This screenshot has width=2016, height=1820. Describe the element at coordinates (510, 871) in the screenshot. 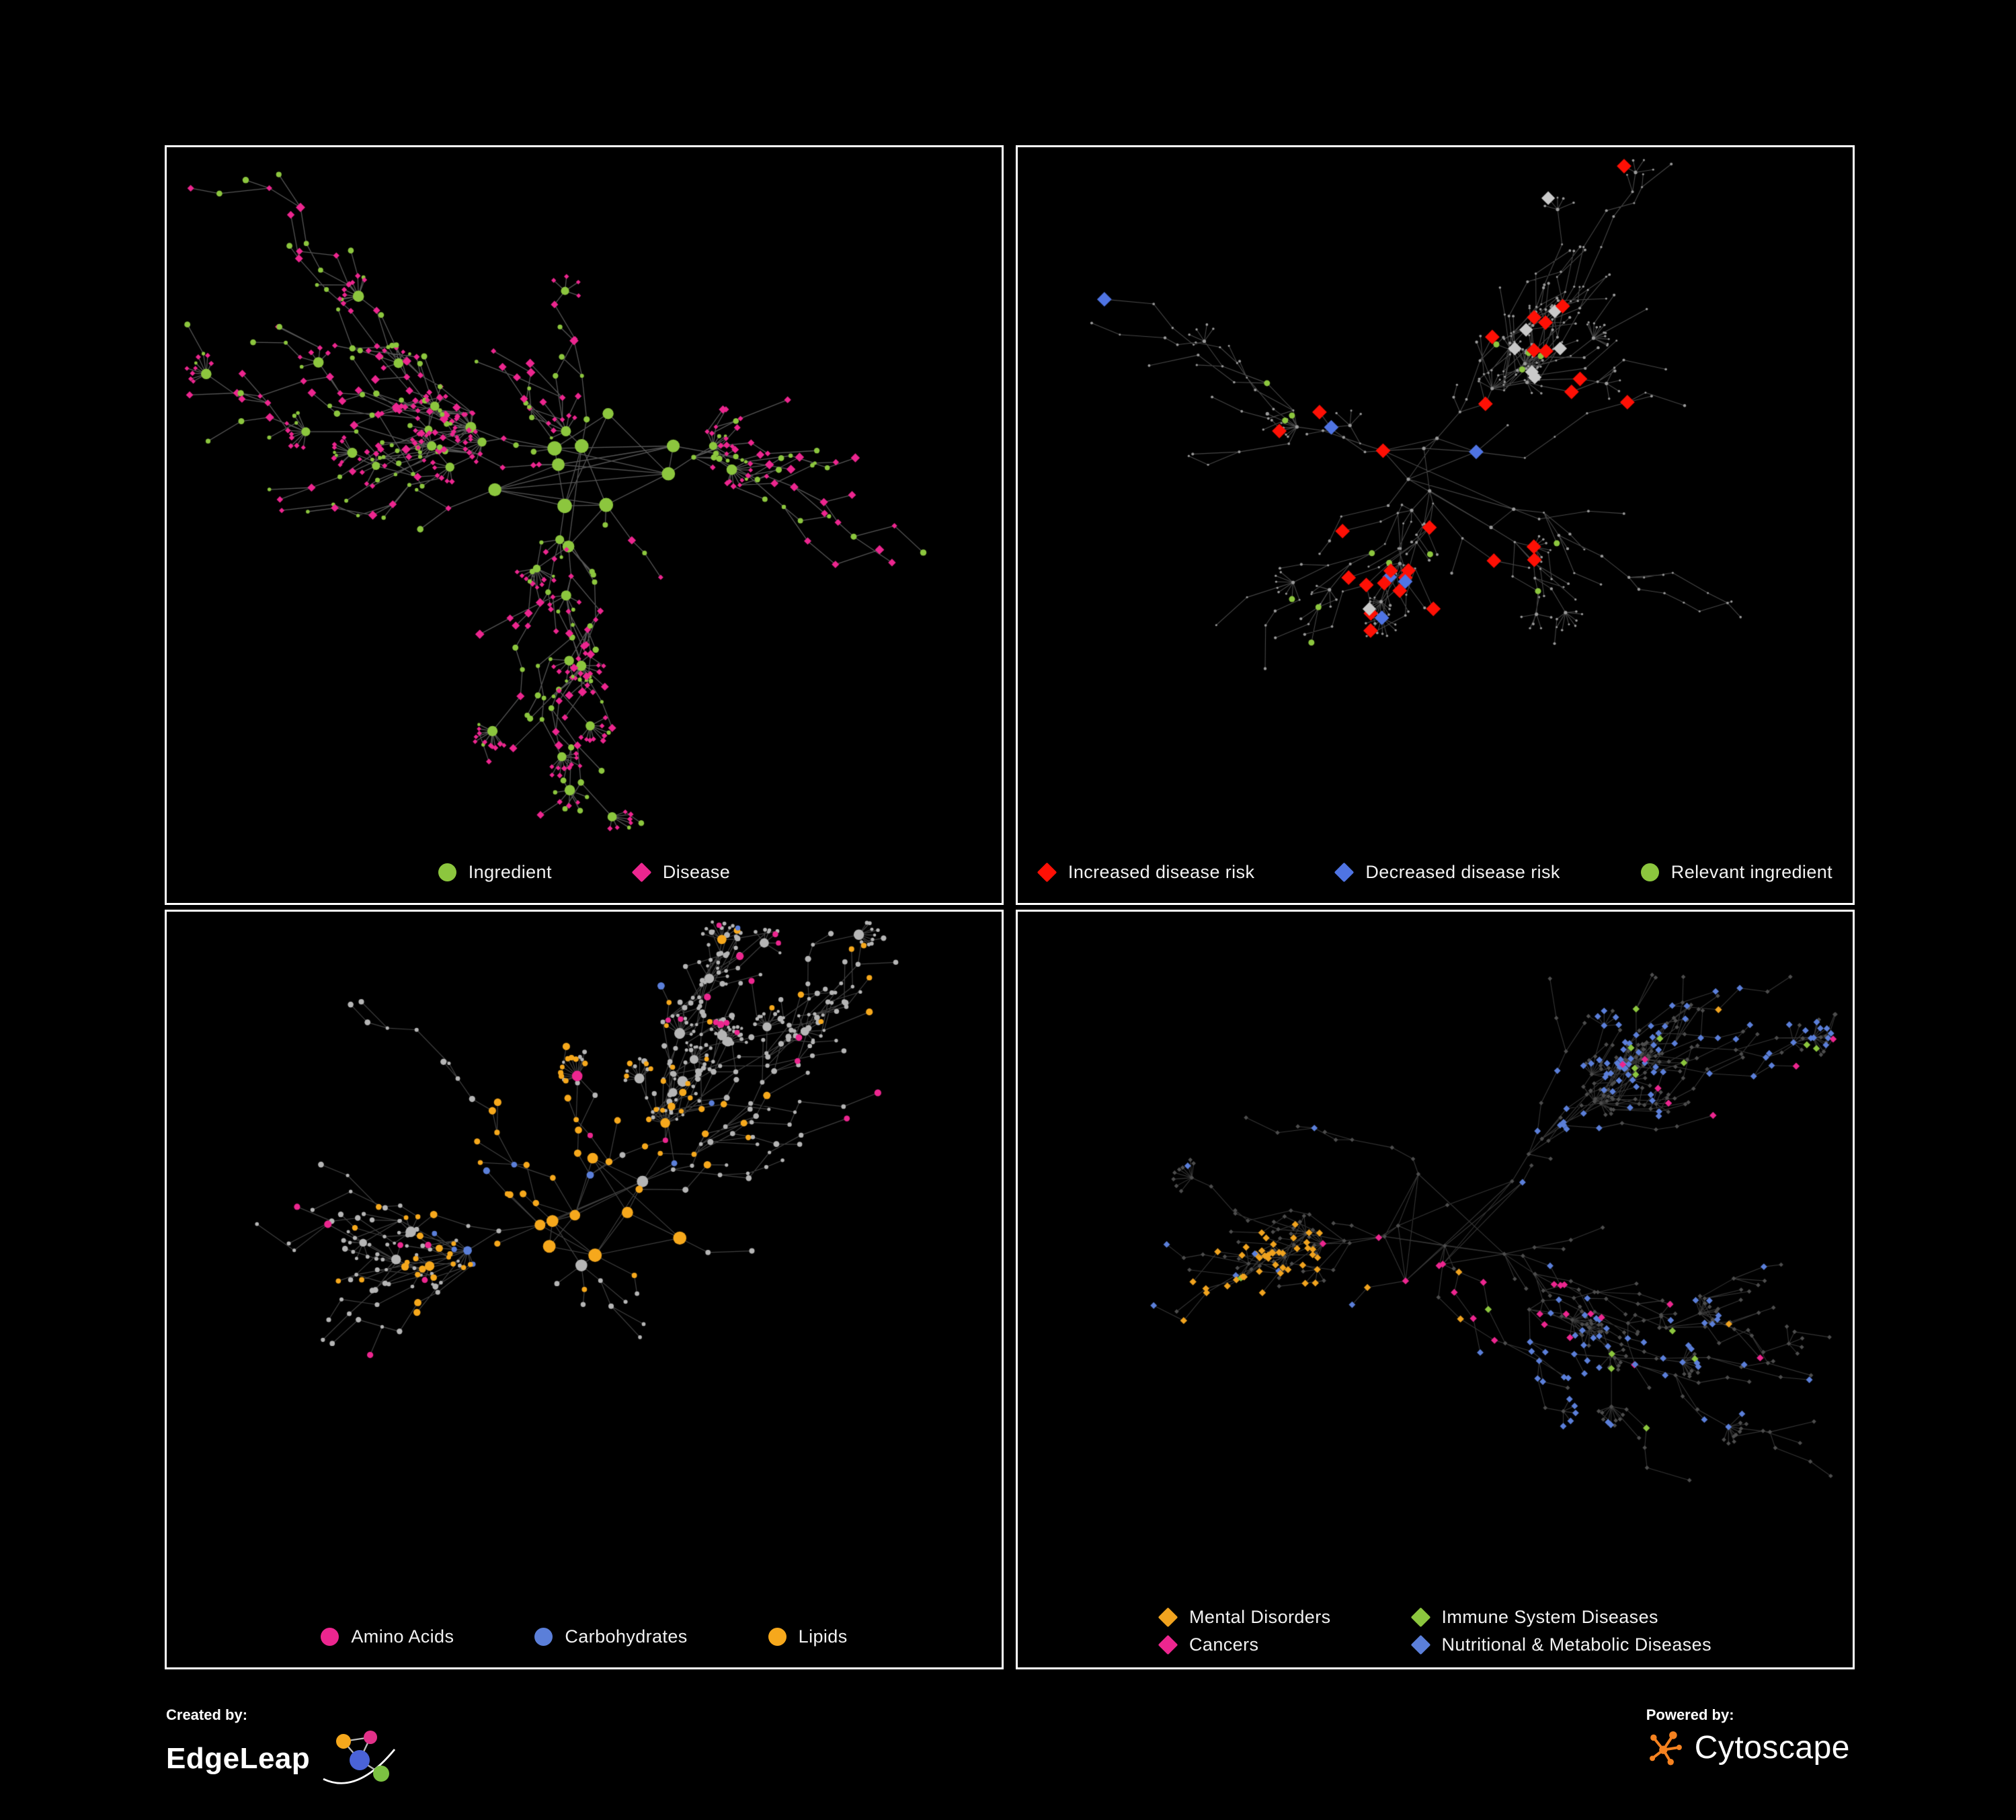

I see `legend-label-ingredient: Ingredient` at that location.